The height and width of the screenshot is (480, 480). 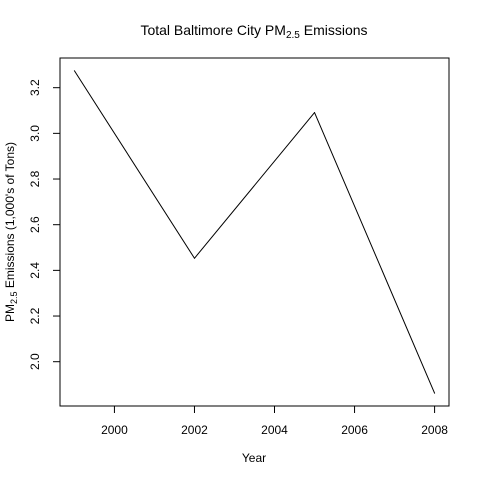 What do you see at coordinates (44, 224) in the screenshot?
I see `y-axis: 2.0 2.2 2.4 2.6 2.8 3.0 3.2` at bounding box center [44, 224].